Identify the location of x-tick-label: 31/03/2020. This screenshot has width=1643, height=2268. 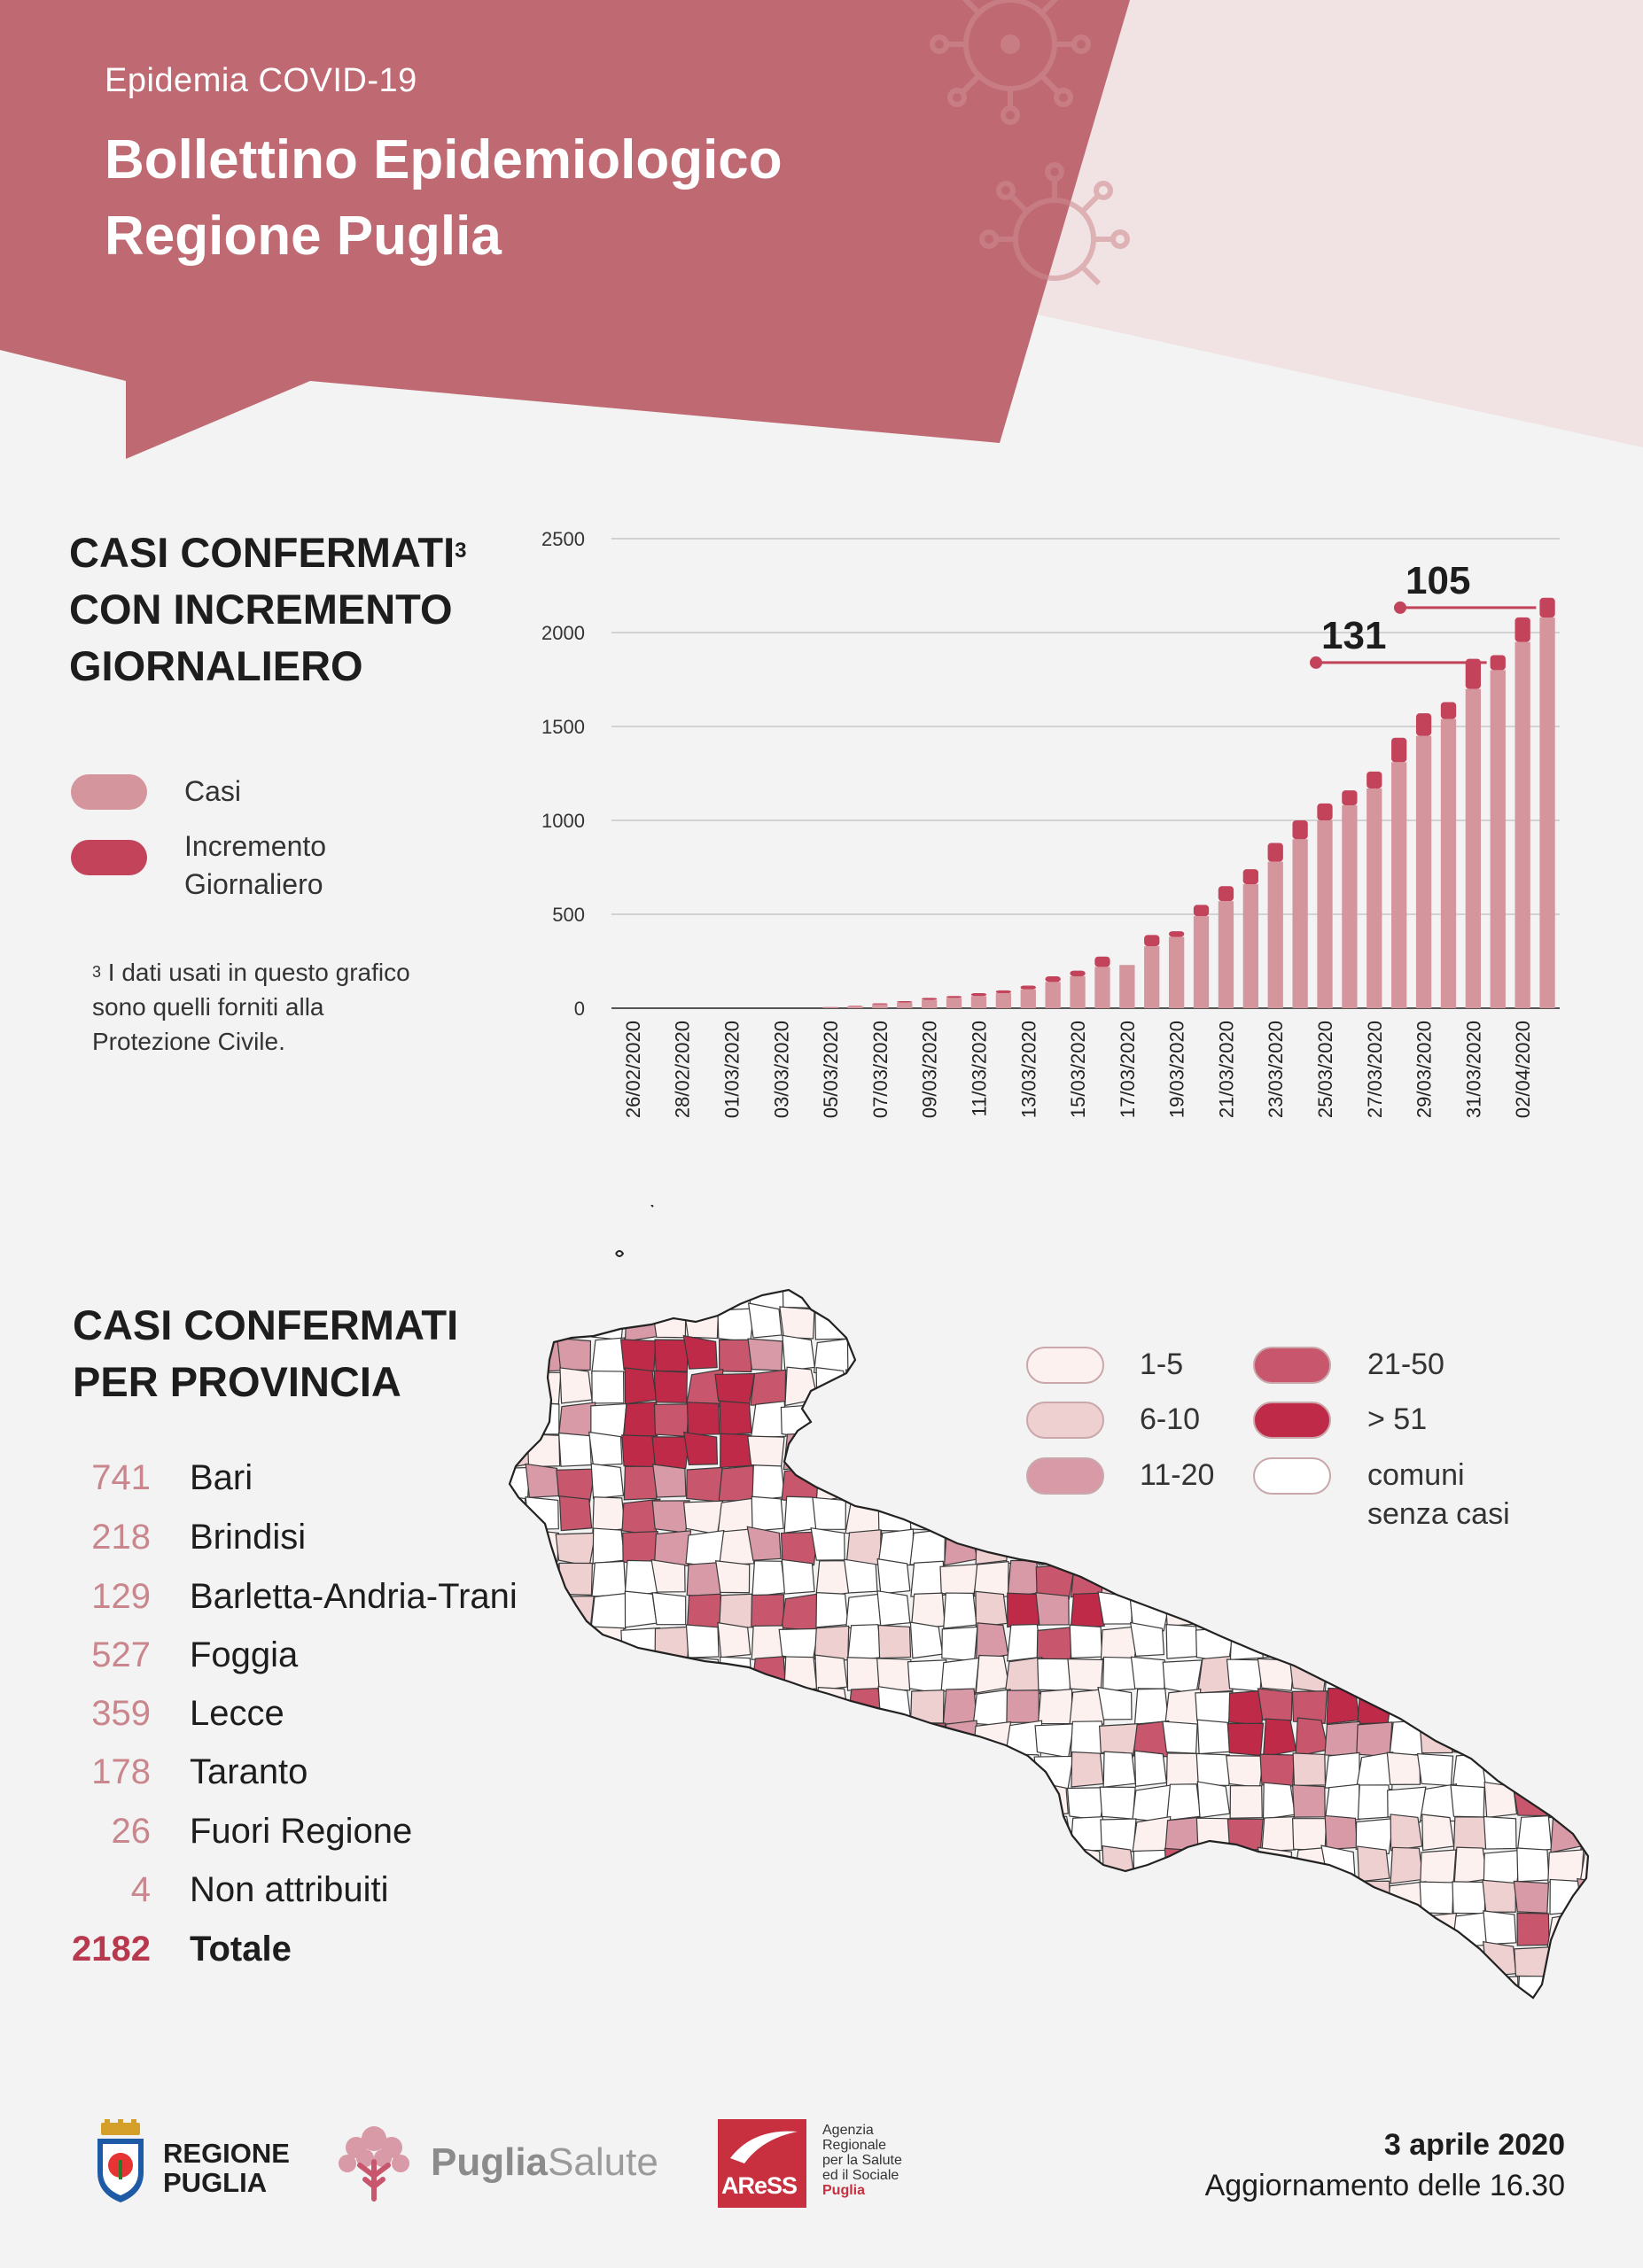
(1473, 1069).